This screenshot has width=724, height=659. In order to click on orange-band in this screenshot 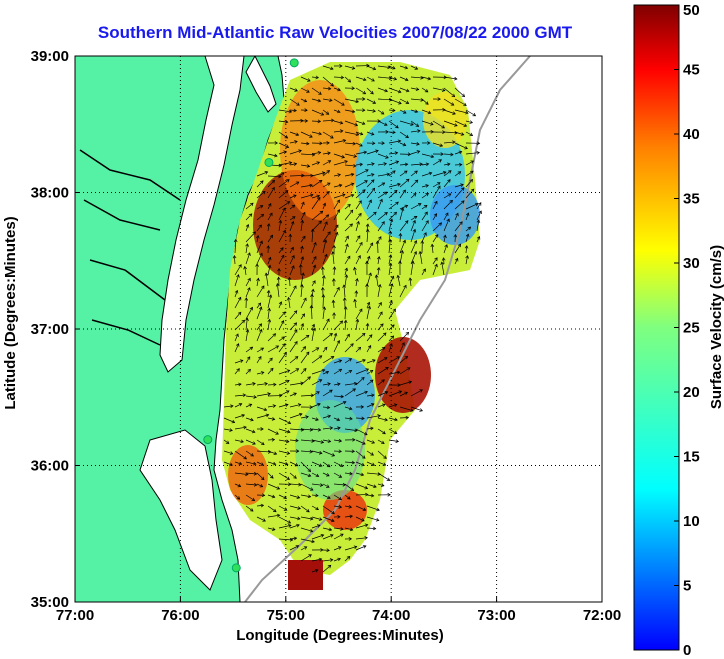, I will do `click(320, 150)`.